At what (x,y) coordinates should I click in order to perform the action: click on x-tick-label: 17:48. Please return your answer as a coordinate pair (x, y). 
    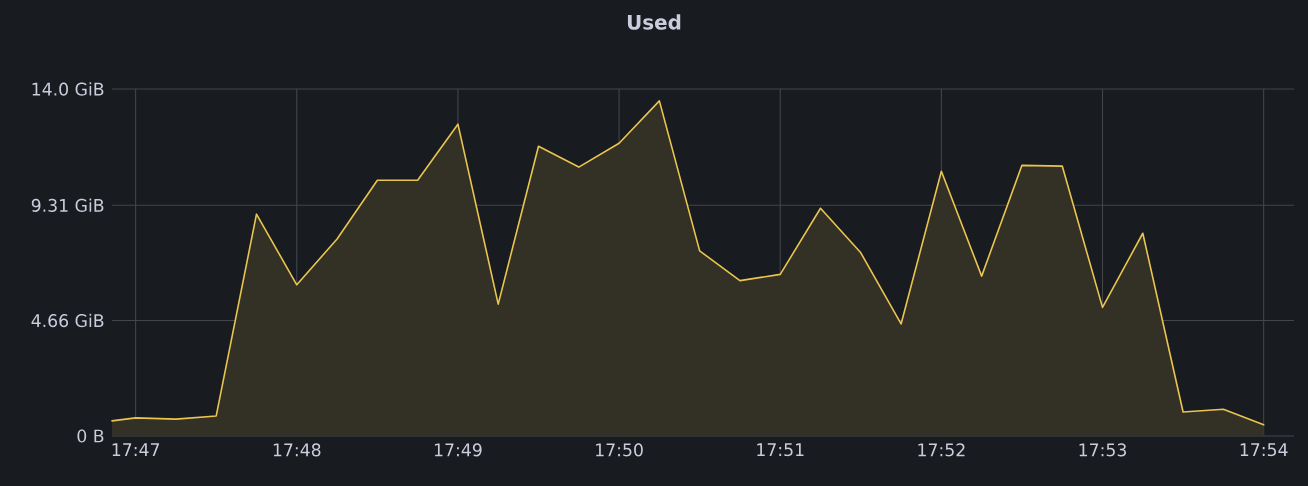
    Looking at the image, I should click on (297, 450).